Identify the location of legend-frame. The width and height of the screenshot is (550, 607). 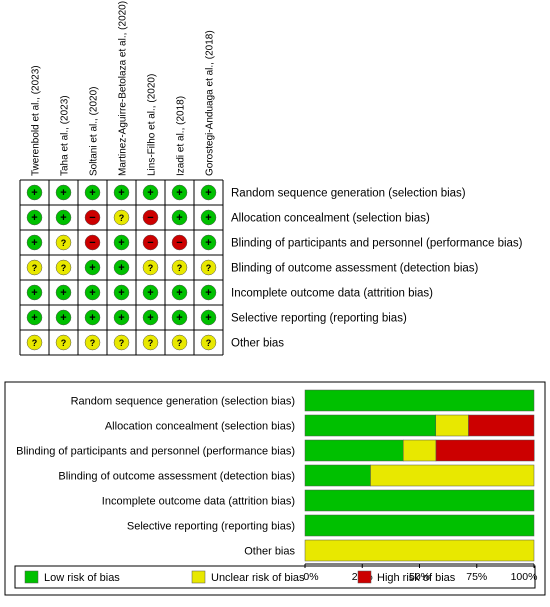
(275, 577).